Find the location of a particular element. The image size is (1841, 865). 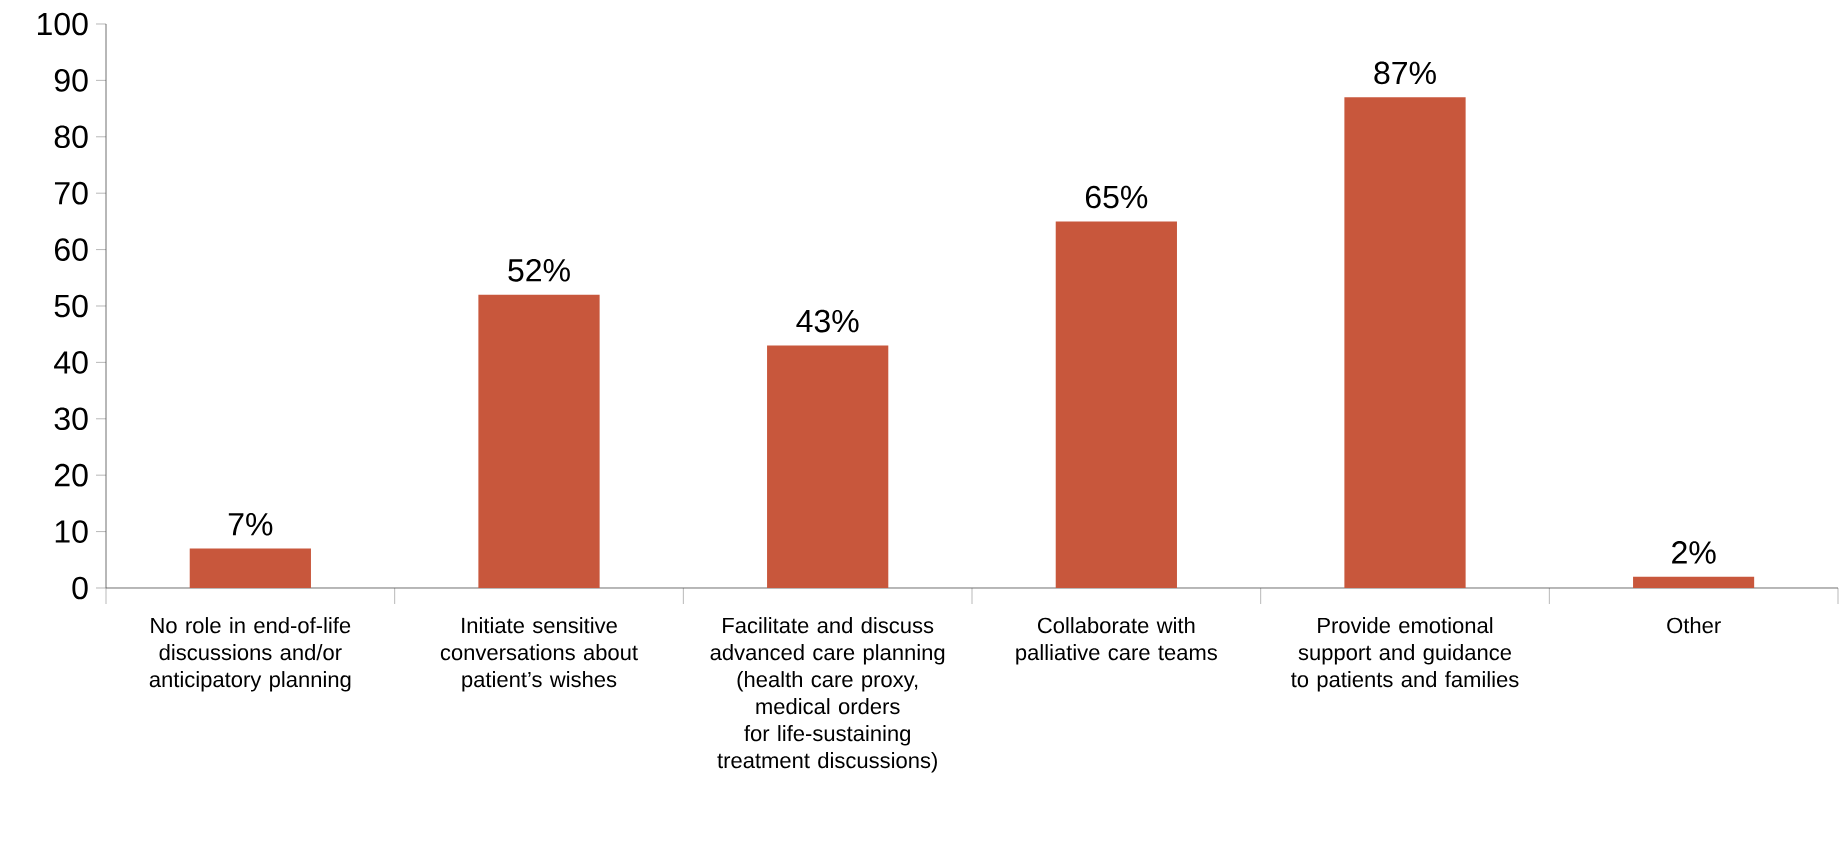

x-tick-label: No role in end-of-life discussions and/or anticipatory planning is located at coordinates (250, 654).